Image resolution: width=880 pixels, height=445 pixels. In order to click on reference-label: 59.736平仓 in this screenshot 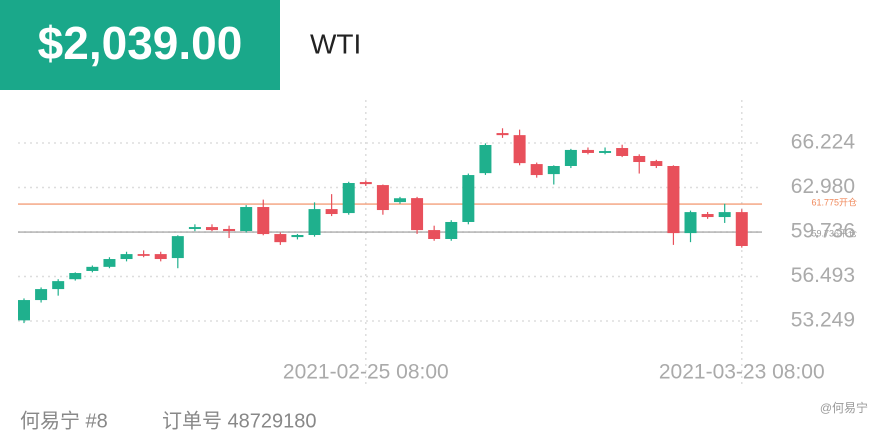, I will do `click(834, 232)`.